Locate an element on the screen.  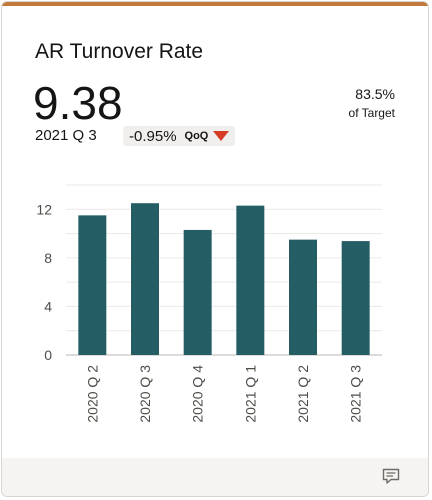
change-badge: -0.95% QoQ is located at coordinates (179, 136).